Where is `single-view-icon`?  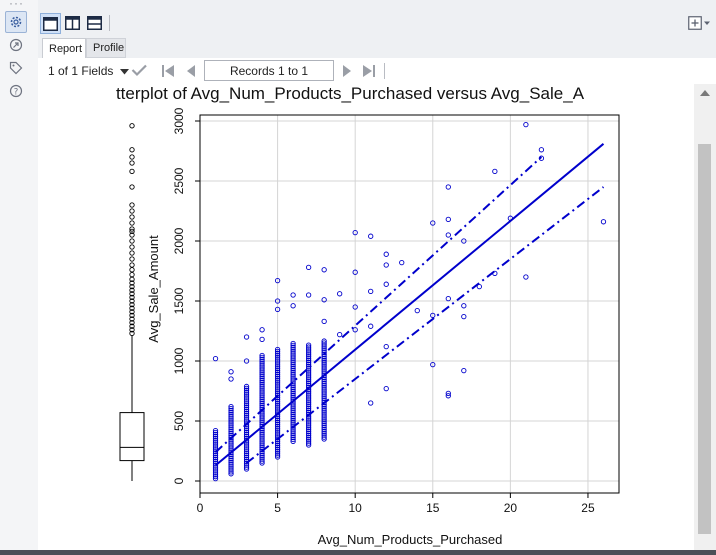
single-view-icon is located at coordinates (50, 23).